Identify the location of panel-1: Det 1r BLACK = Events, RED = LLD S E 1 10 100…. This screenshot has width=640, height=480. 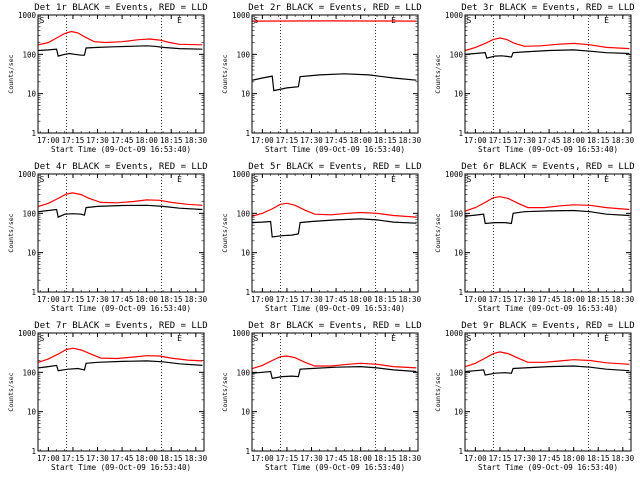
(107, 78).